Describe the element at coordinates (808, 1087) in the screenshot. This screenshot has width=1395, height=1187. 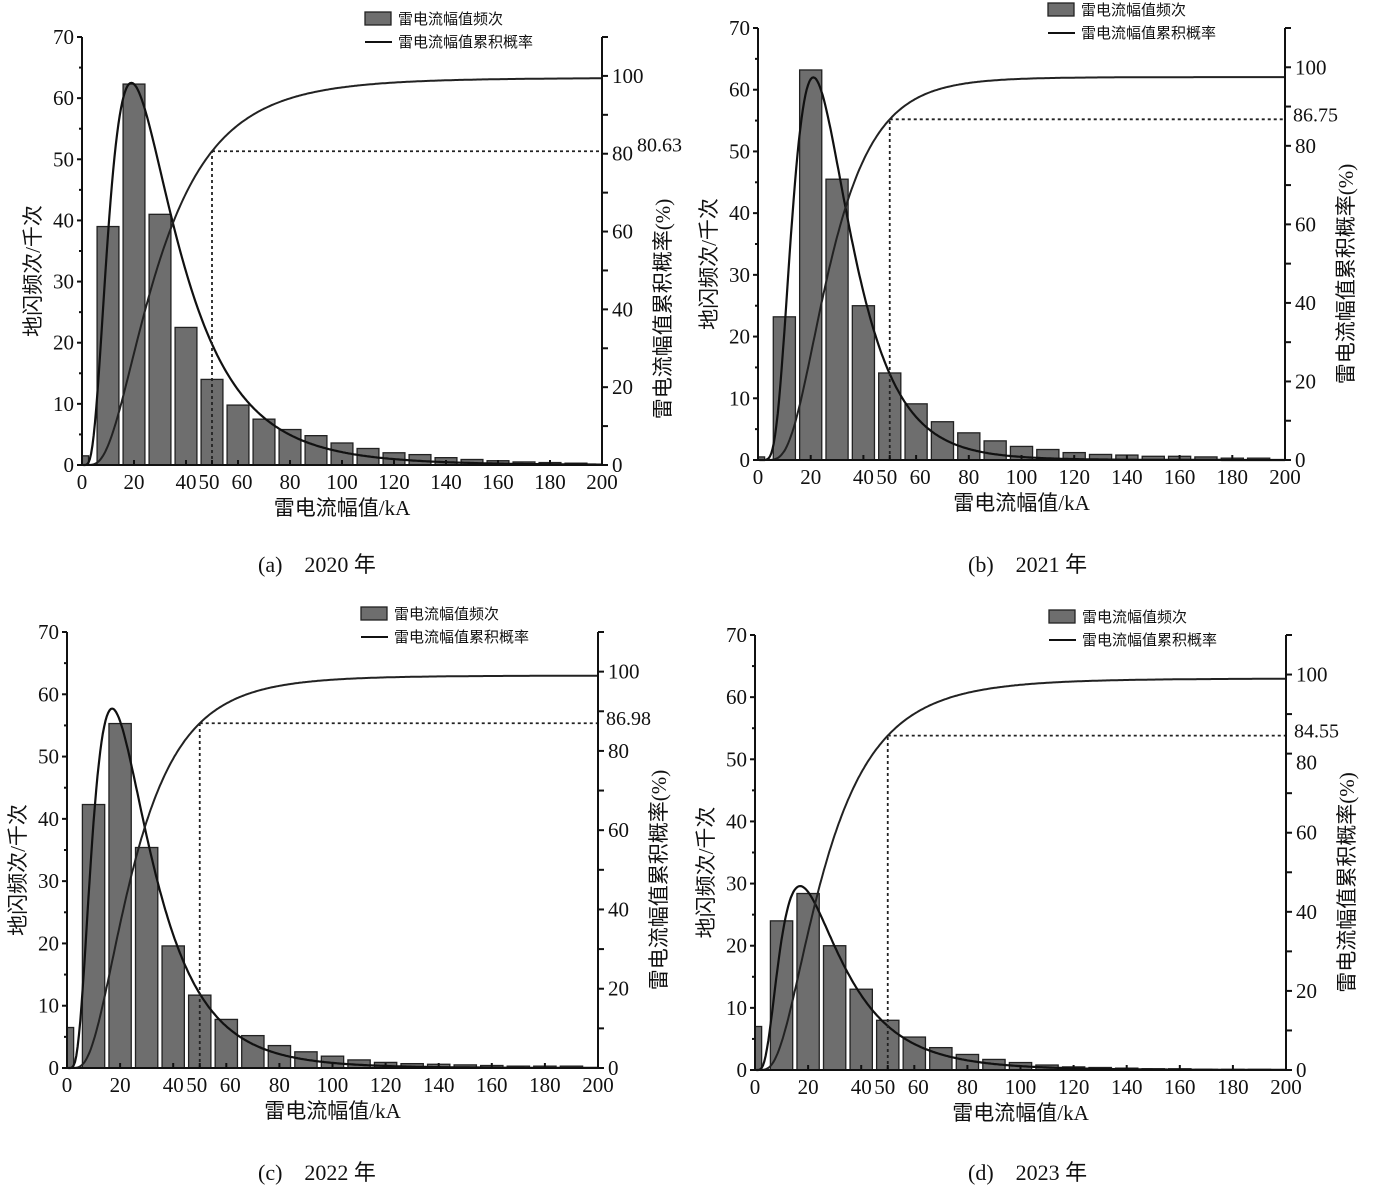
I see `x-axis-tick-label: 20` at that location.